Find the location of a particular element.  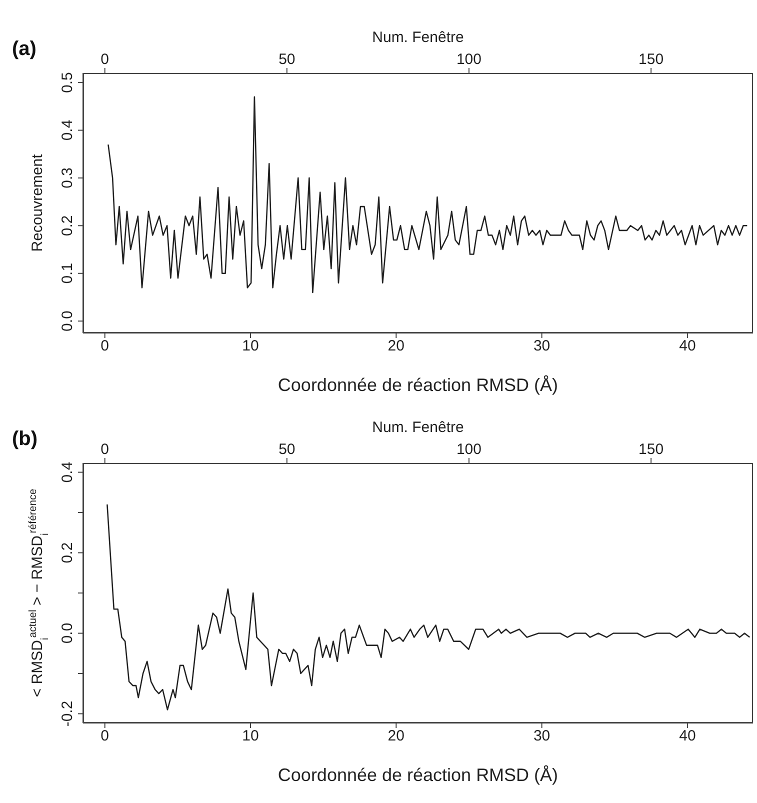

y-tick-label: 0.1 is located at coordinates (67, 273).